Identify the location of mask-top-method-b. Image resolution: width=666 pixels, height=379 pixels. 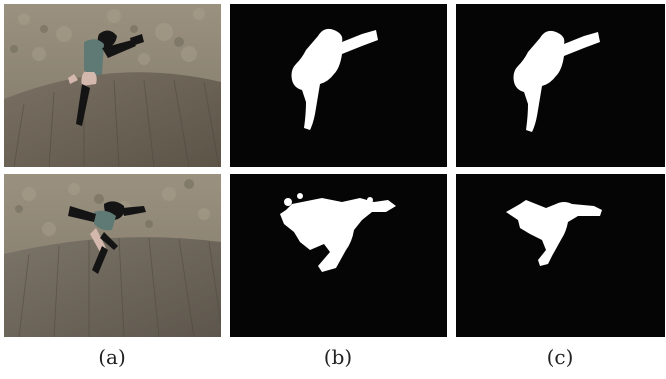
(338, 85).